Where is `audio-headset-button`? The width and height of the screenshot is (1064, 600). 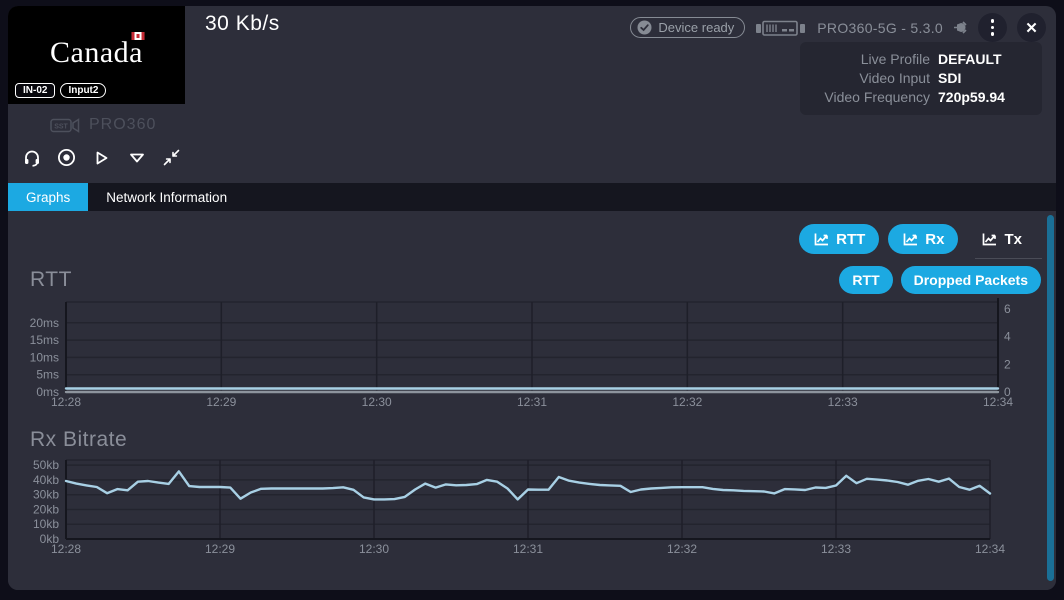 audio-headset-button is located at coordinates (31, 157).